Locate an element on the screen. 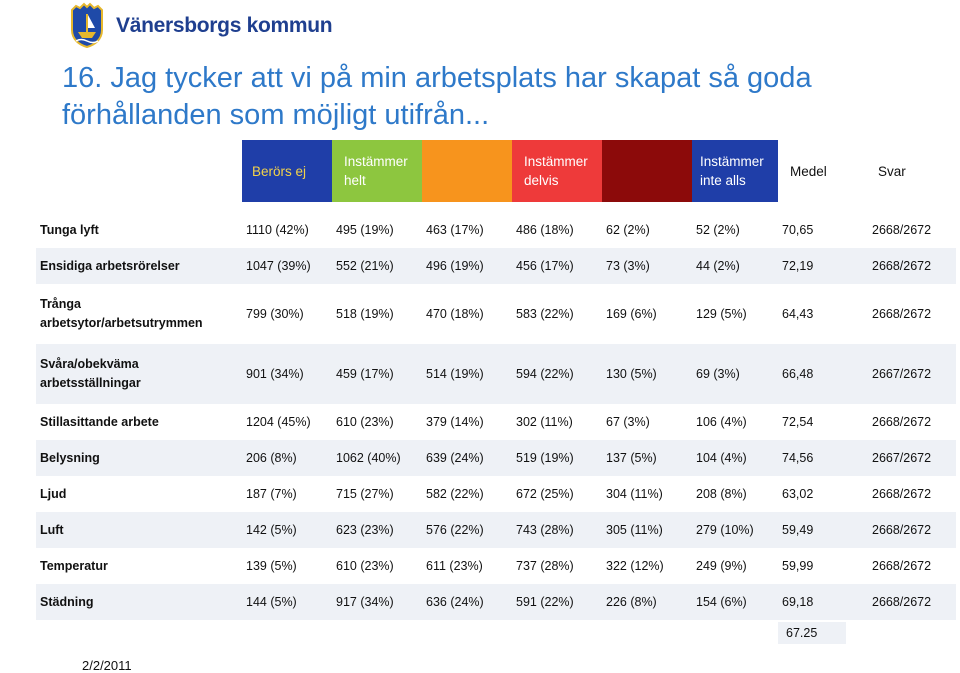  table-cell: 130 (5%) is located at coordinates (647, 374).